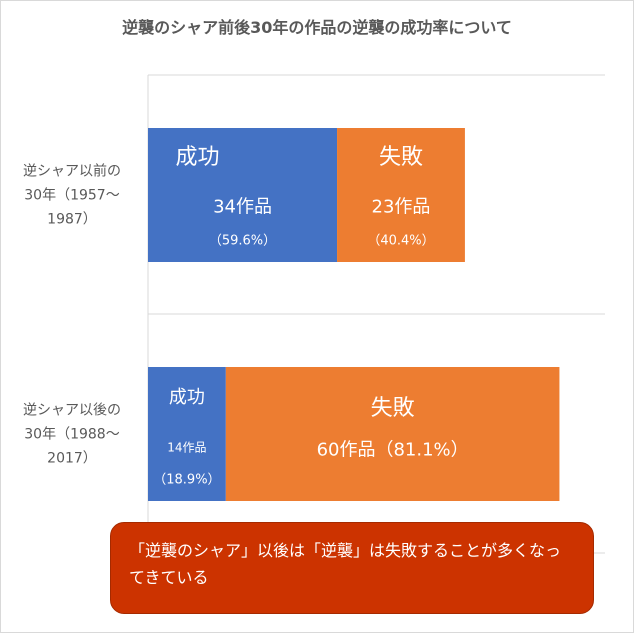 The image size is (634, 633). I want to click on pct-label-0-0: （59.6%）, so click(242, 241).